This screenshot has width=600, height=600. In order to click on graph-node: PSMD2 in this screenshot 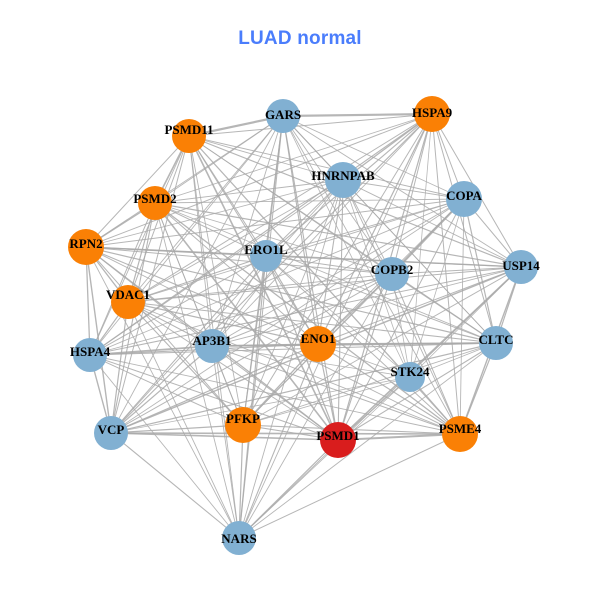, I will do `click(155, 203)`.